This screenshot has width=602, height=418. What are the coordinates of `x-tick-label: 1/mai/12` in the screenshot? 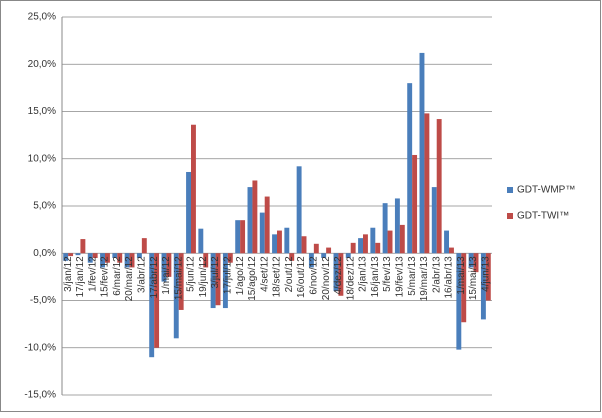 It's located at (166, 275).